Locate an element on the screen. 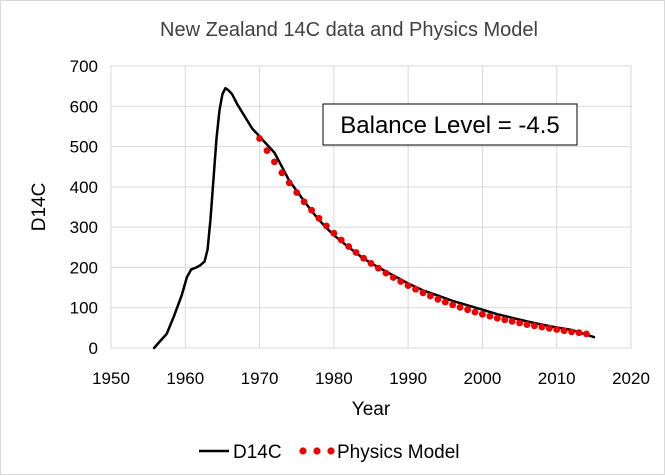  x-tick-labels: 1950 1960 1970 1980 1990 2000 2010 2020 is located at coordinates (371, 378).